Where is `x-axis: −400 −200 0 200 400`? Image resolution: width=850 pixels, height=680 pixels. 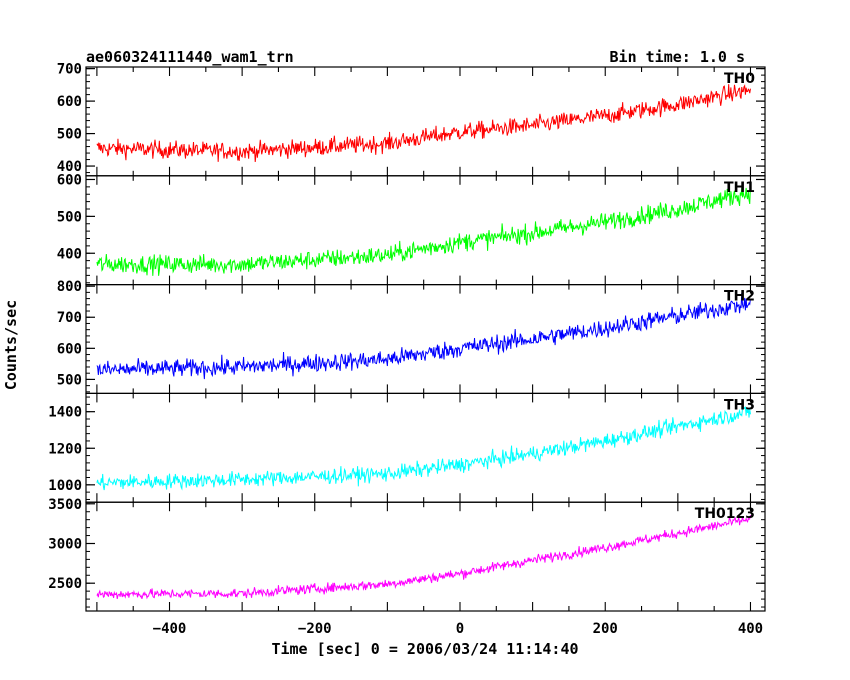 x-axis: −400 −200 0 200 400 is located at coordinates (458, 629).